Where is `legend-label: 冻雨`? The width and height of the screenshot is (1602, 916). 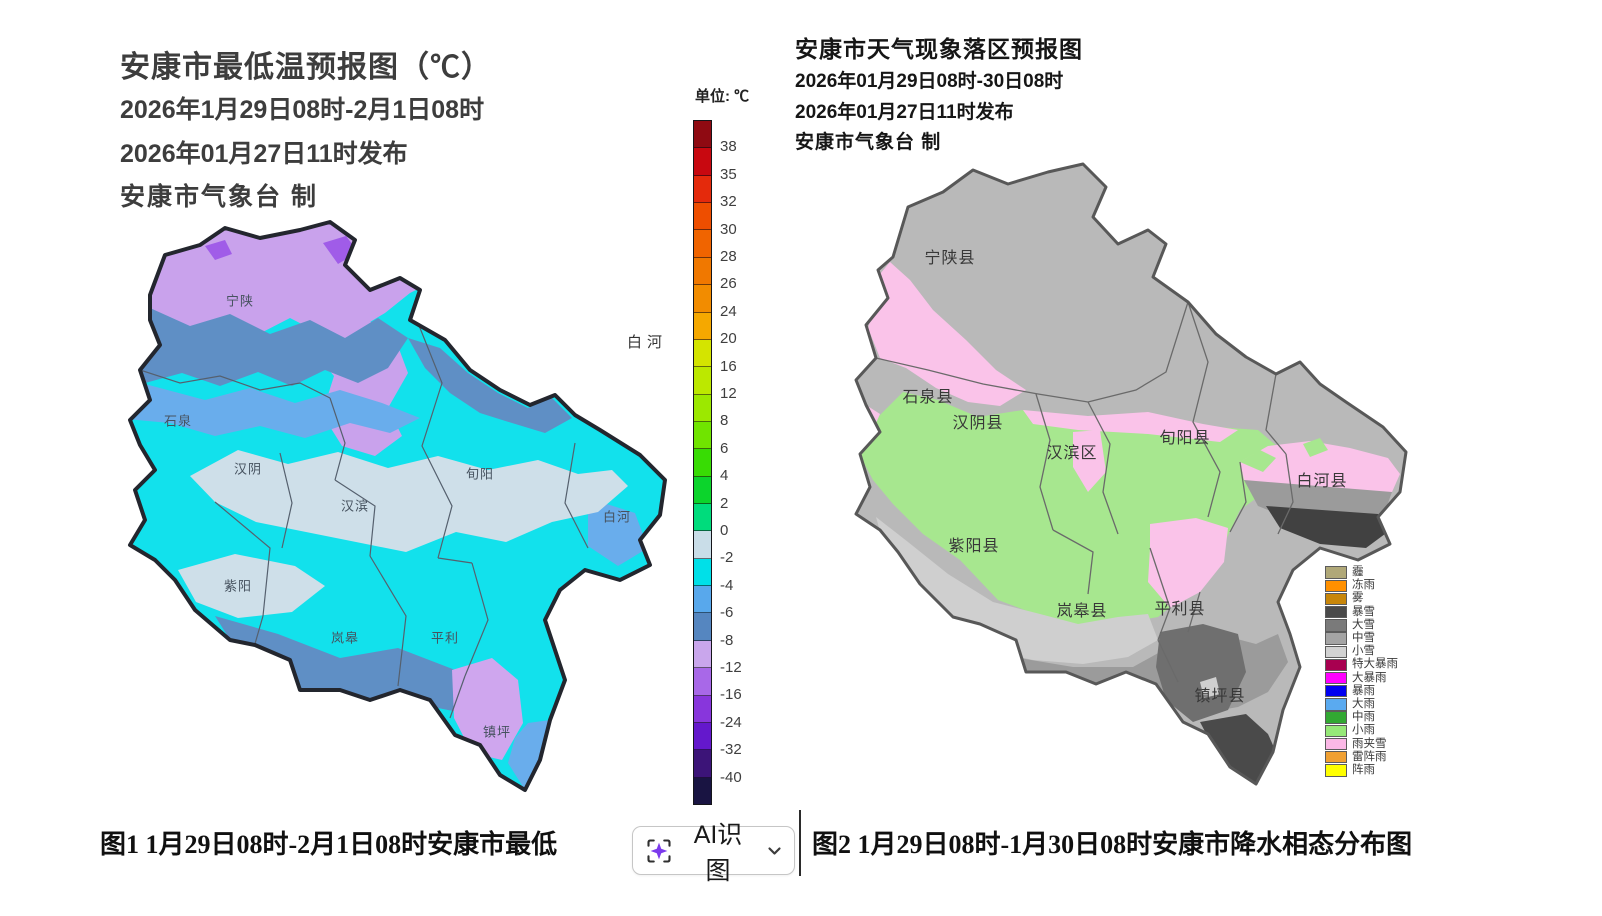 legend-label: 冻雨 is located at coordinates (1363, 585).